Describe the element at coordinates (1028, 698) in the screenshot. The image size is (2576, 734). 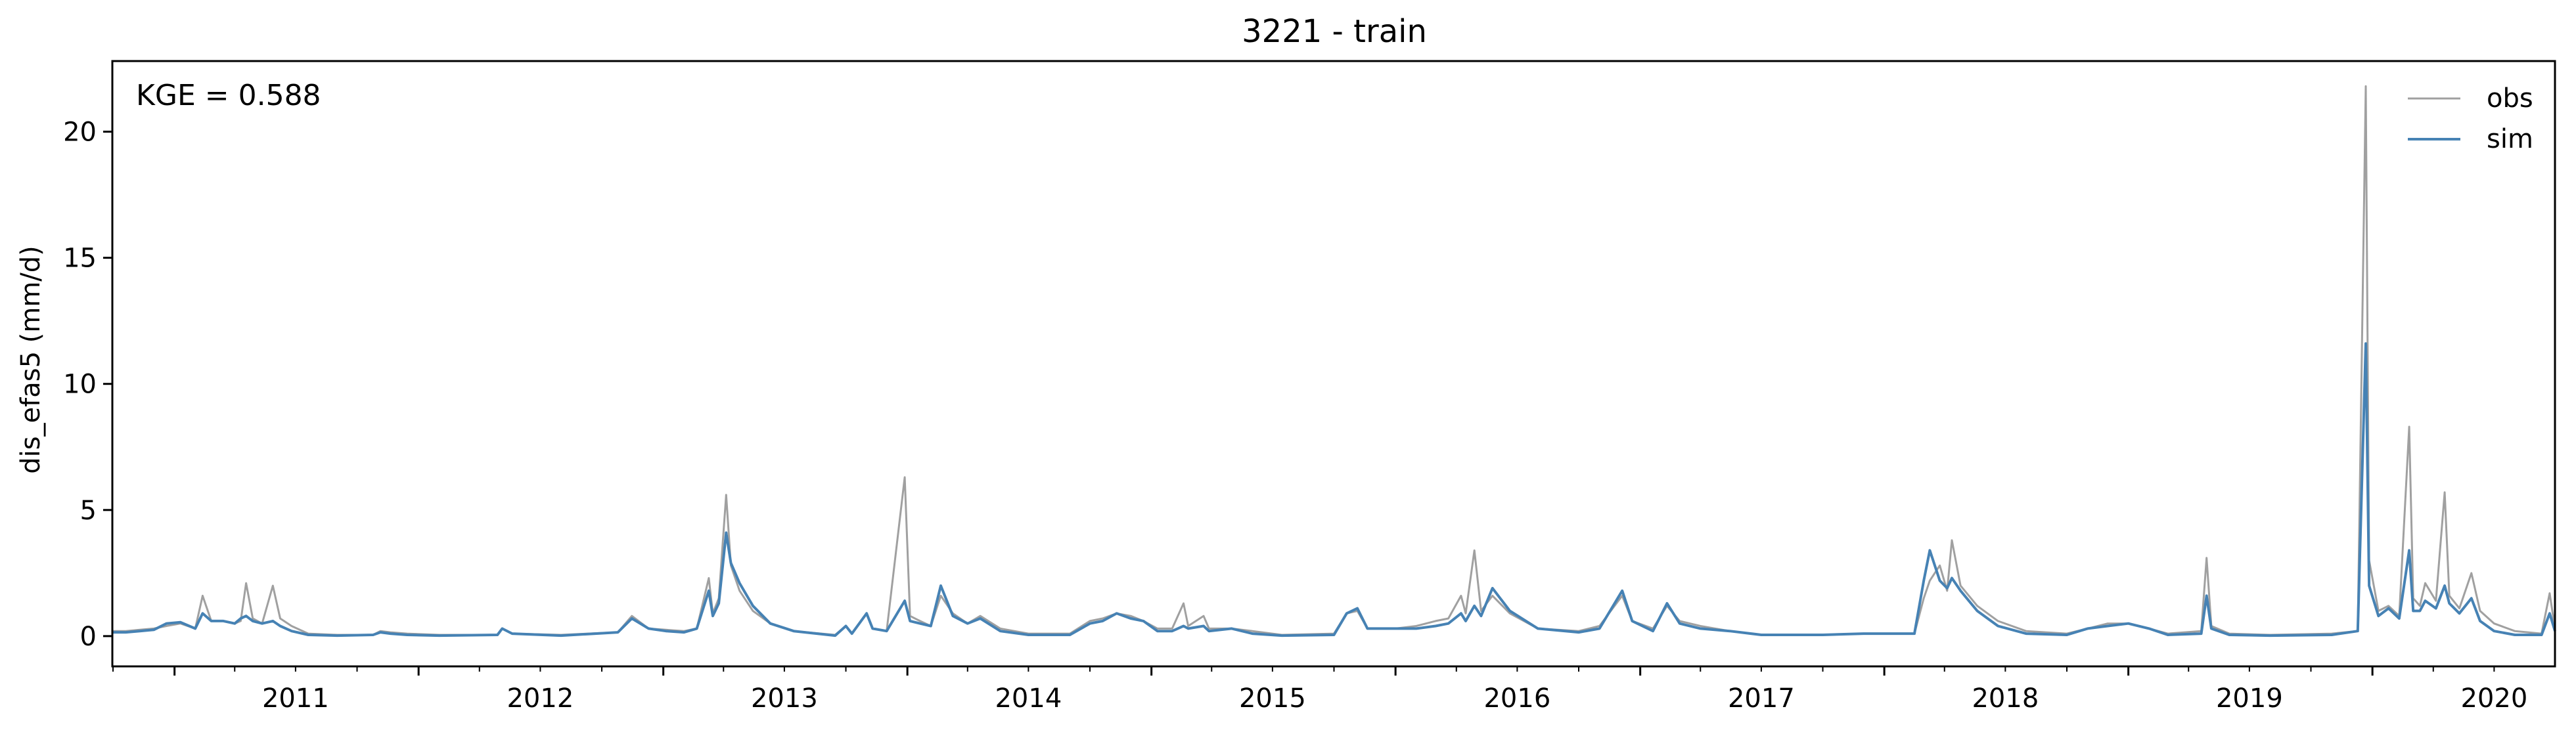
I see `x-tick-label: 2014` at that location.